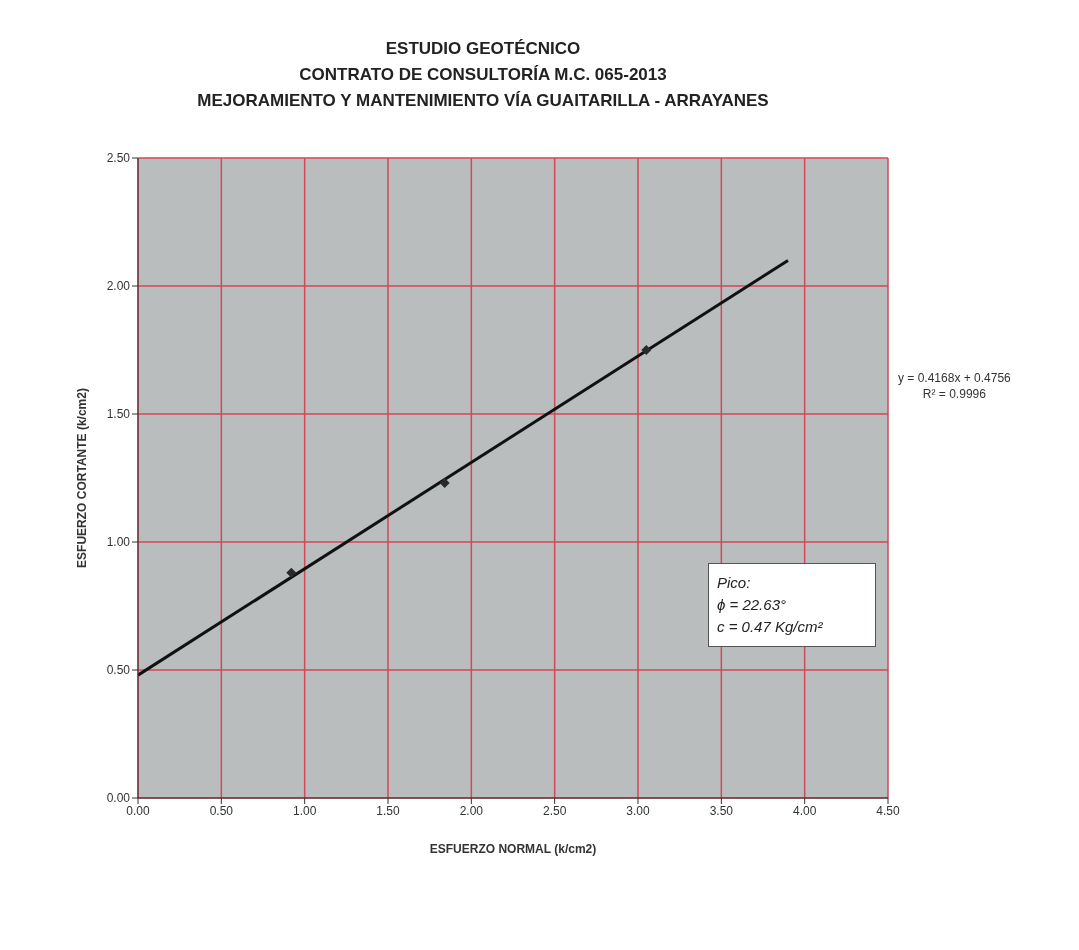 The width and height of the screenshot is (1079, 950). What do you see at coordinates (770, 627) in the screenshot?
I see `annotation: c = 0.47 Kg/cm²` at bounding box center [770, 627].